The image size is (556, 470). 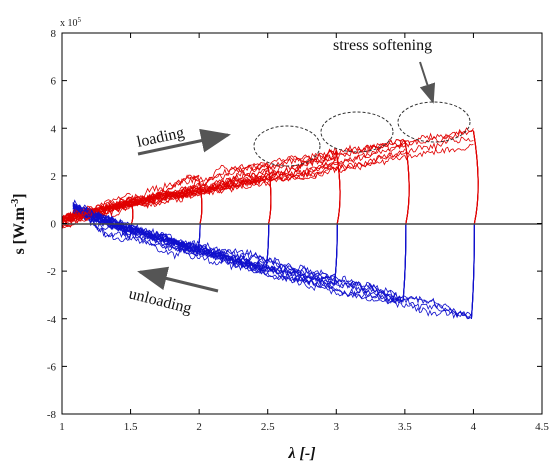 I want to click on y-axis-label-sup: -3, so click(x=15, y=203).